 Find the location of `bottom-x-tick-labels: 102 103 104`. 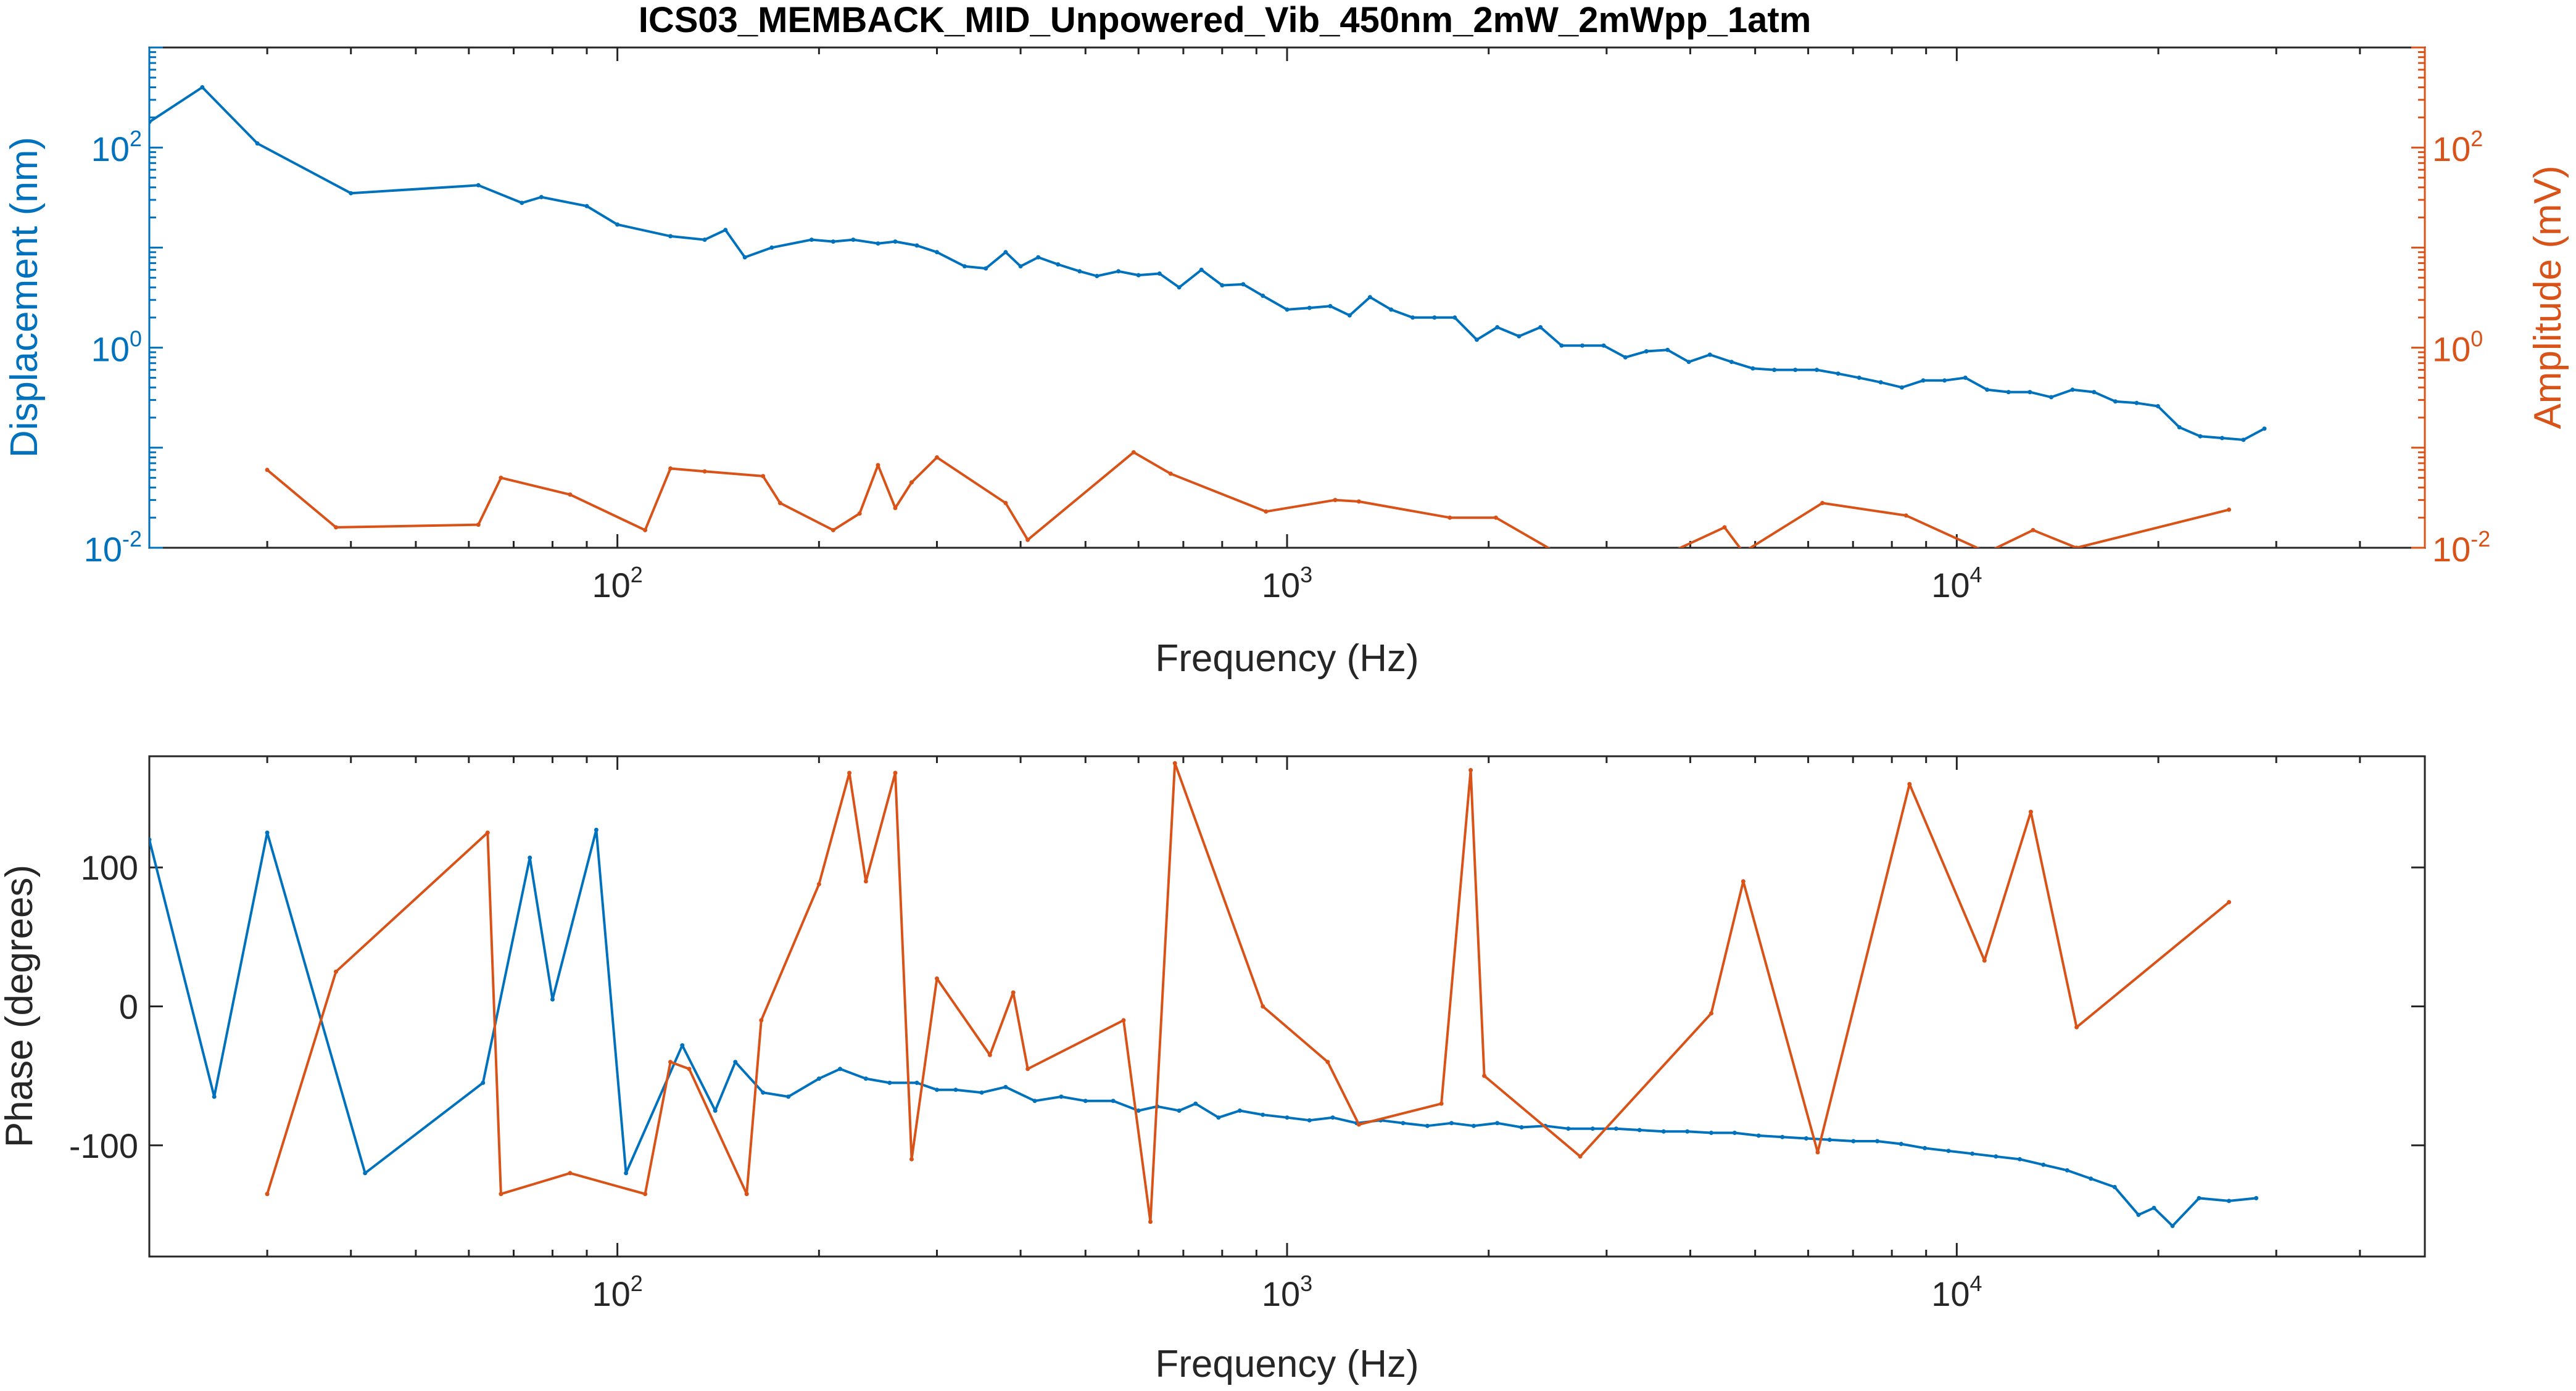

bottom-x-tick-labels: 102 103 104 is located at coordinates (1287, 1292).